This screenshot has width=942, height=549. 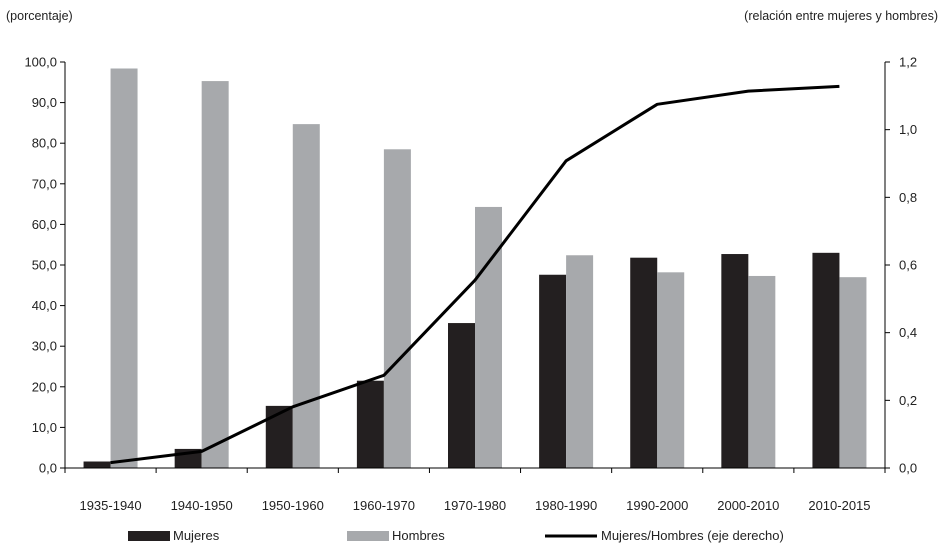 I want to click on x-tick-label: 1940-1950, so click(x=202, y=505).